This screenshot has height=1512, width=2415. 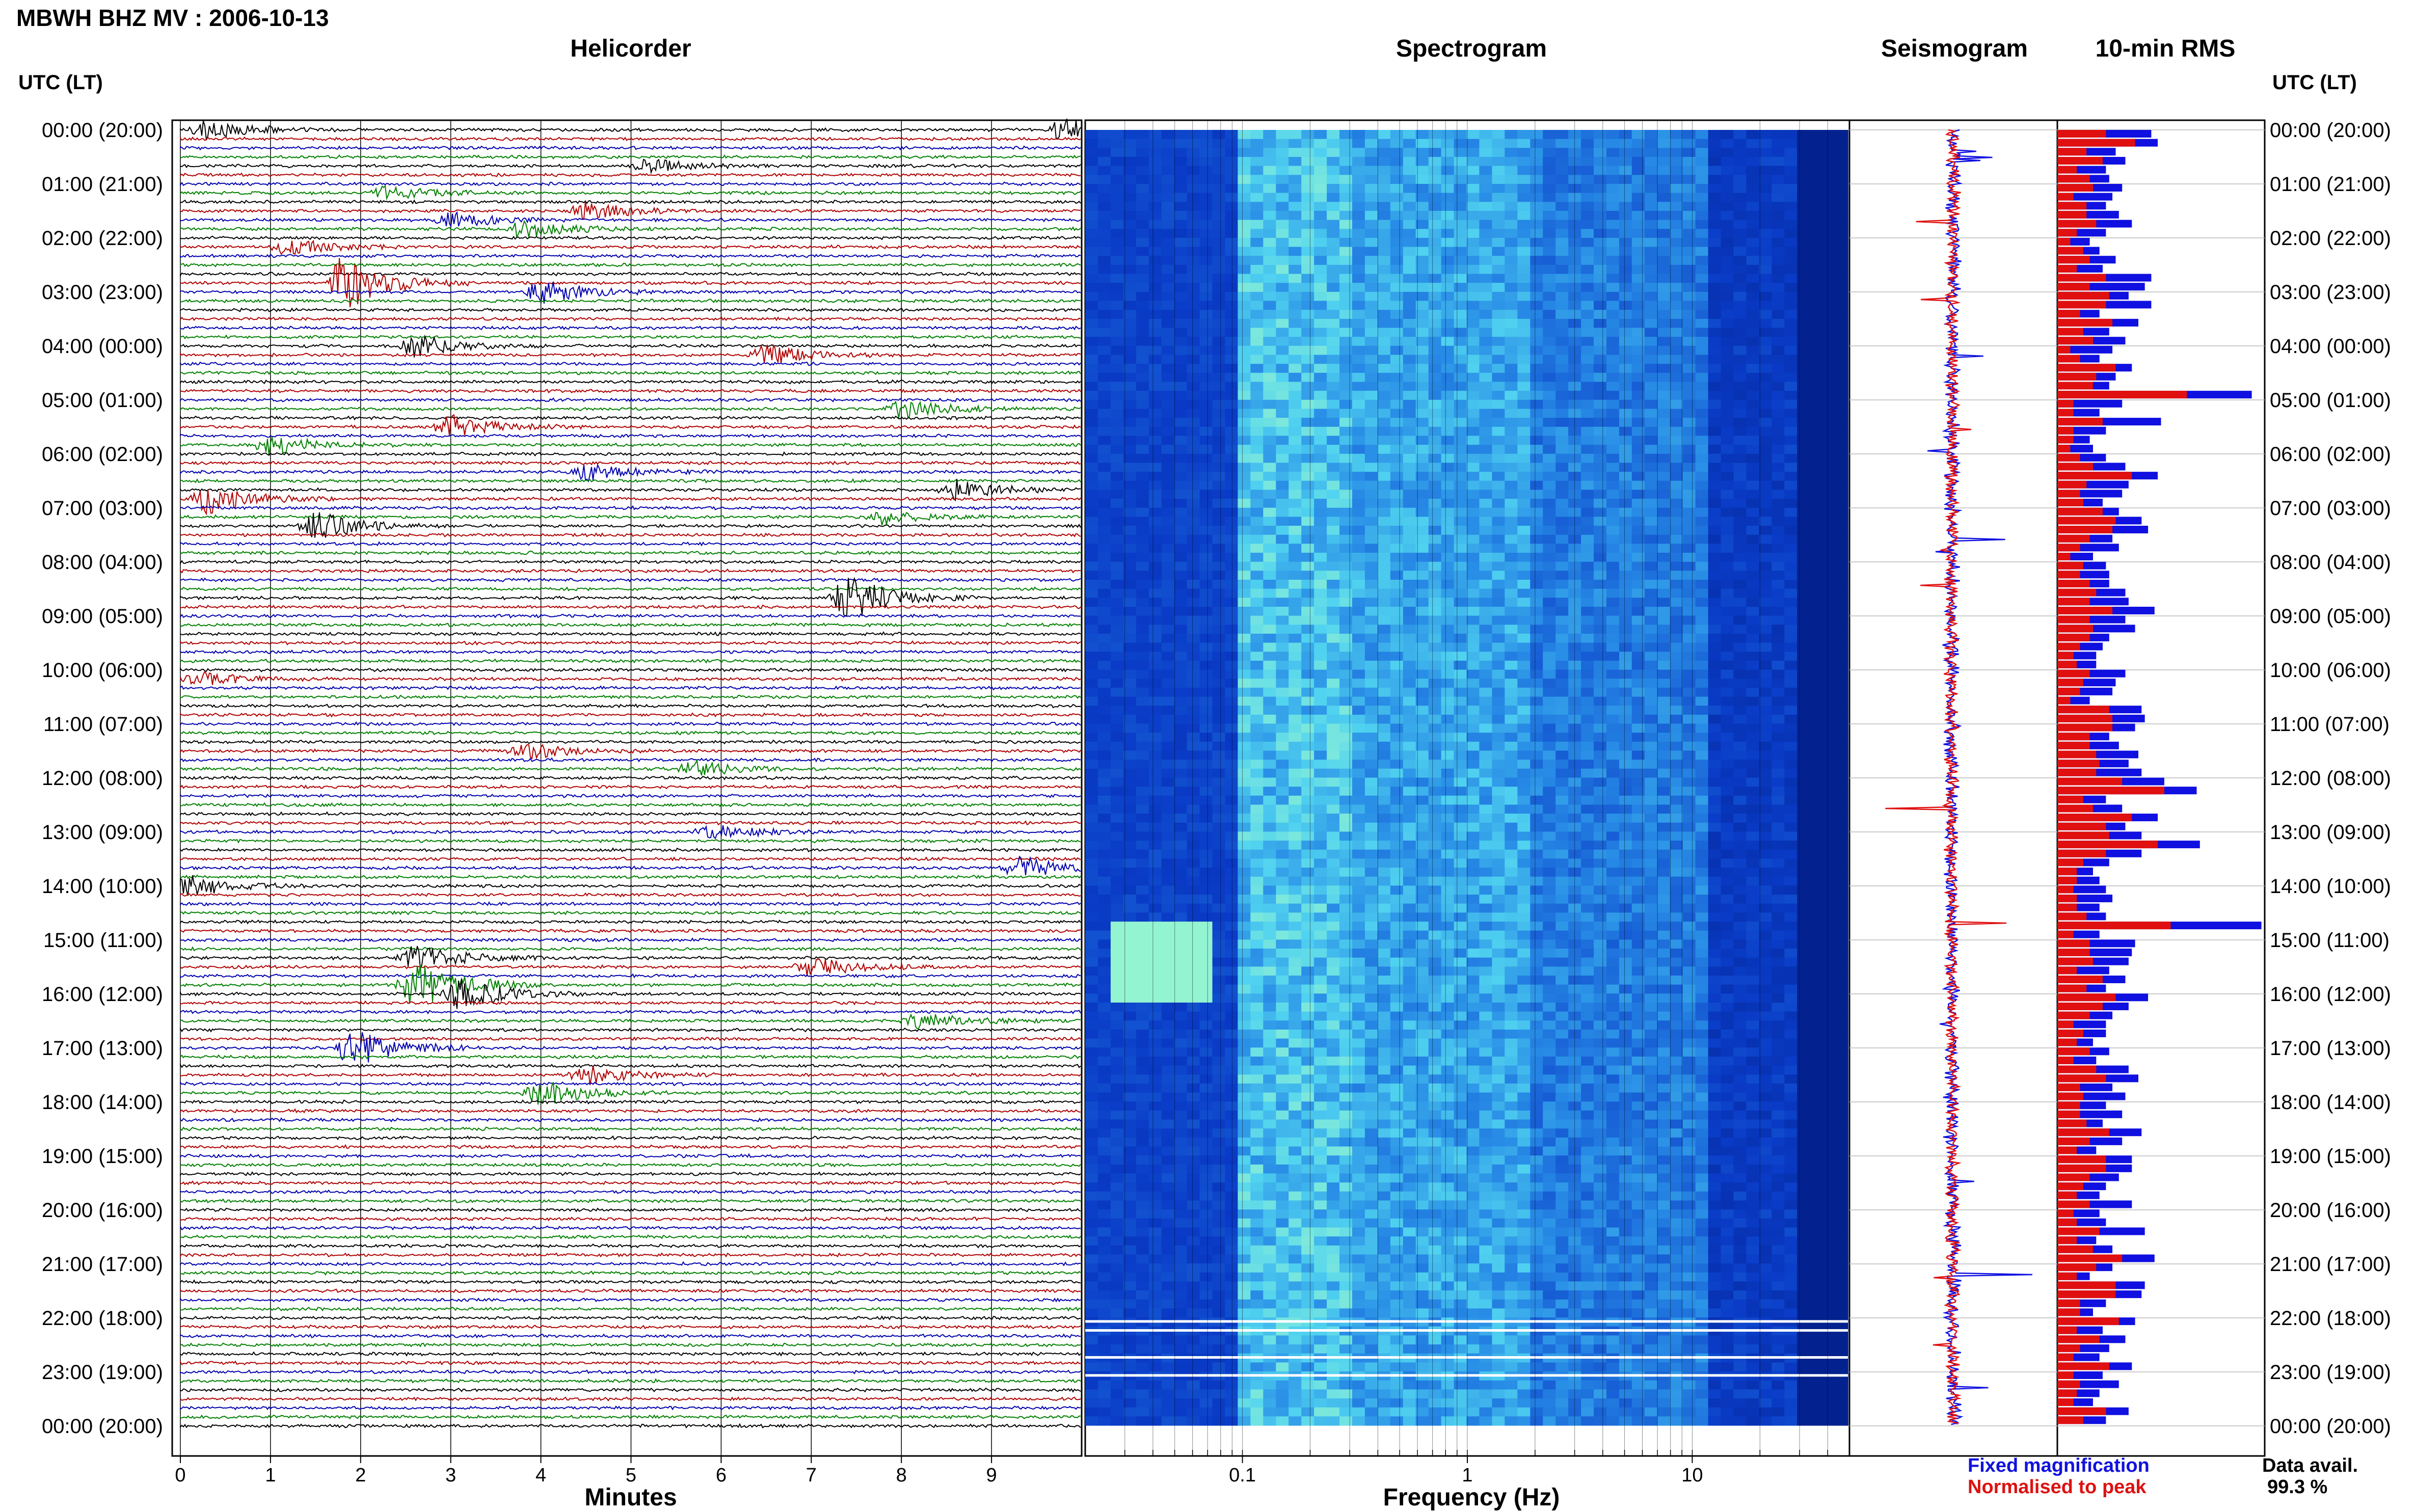 What do you see at coordinates (361, 1475) in the screenshot?
I see `helicorder-x-tick-label: 2` at bounding box center [361, 1475].